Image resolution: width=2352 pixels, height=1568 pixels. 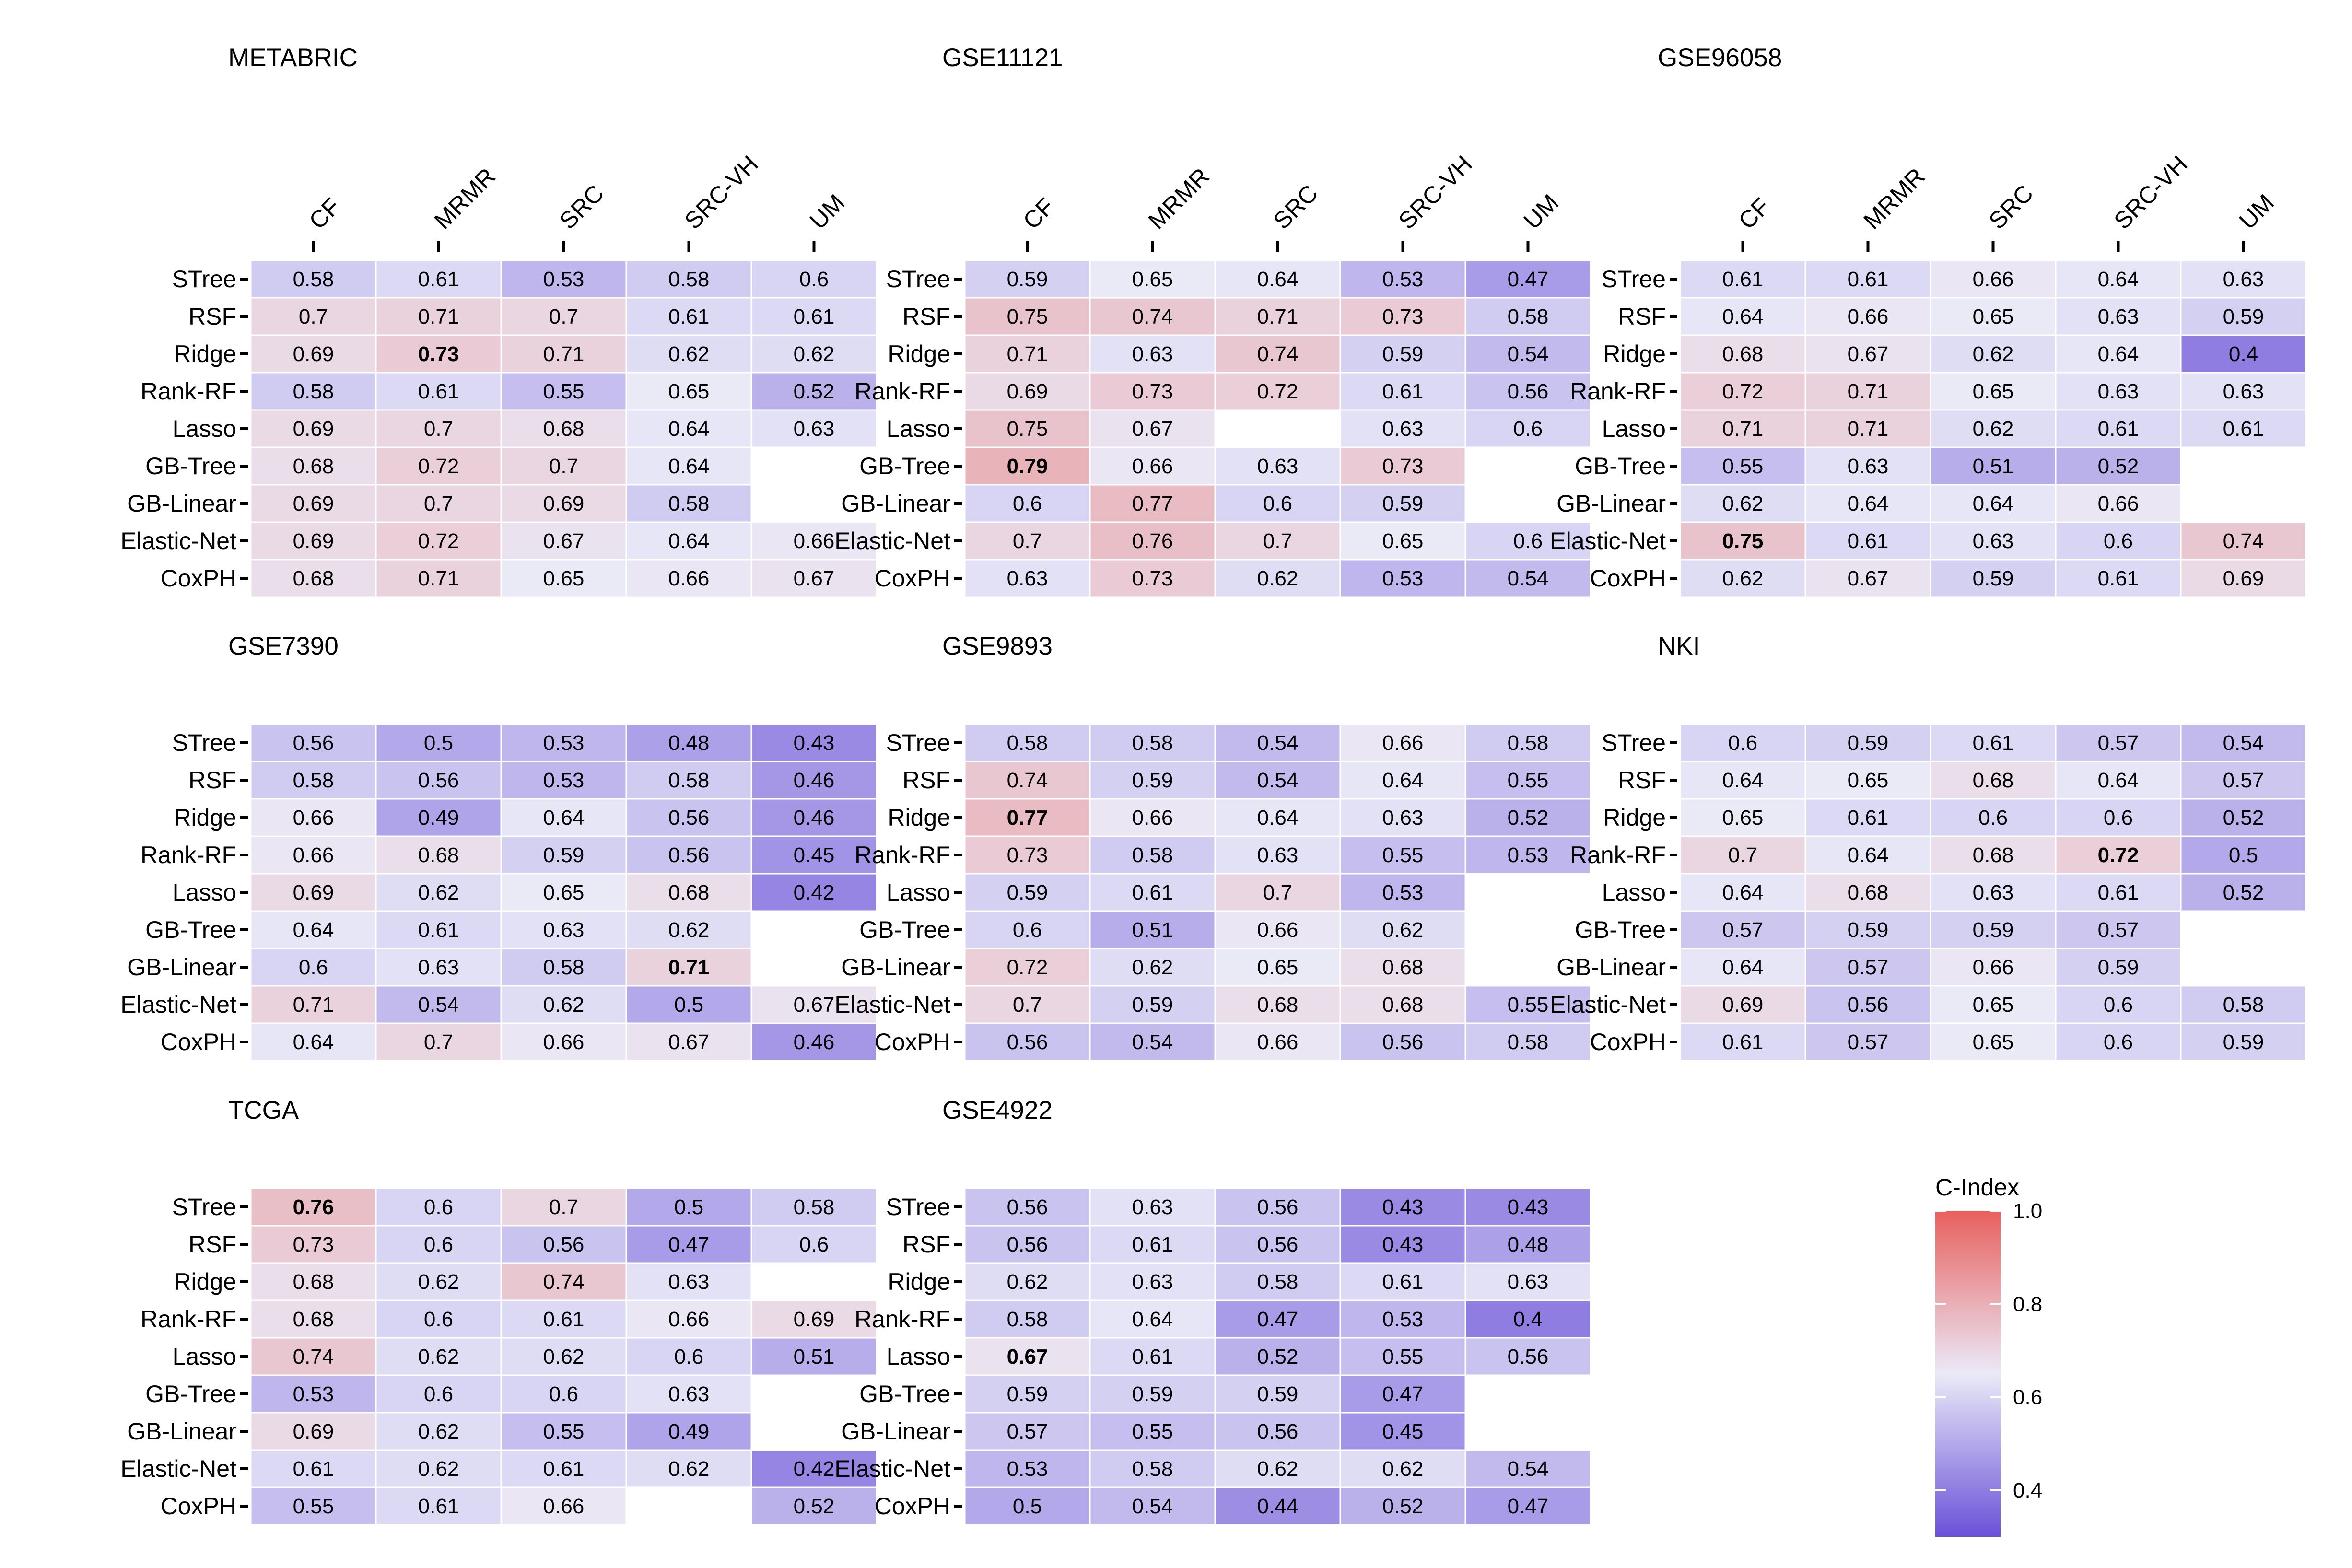 I want to click on row-label: Rank-RF, so click(x=188, y=1320).